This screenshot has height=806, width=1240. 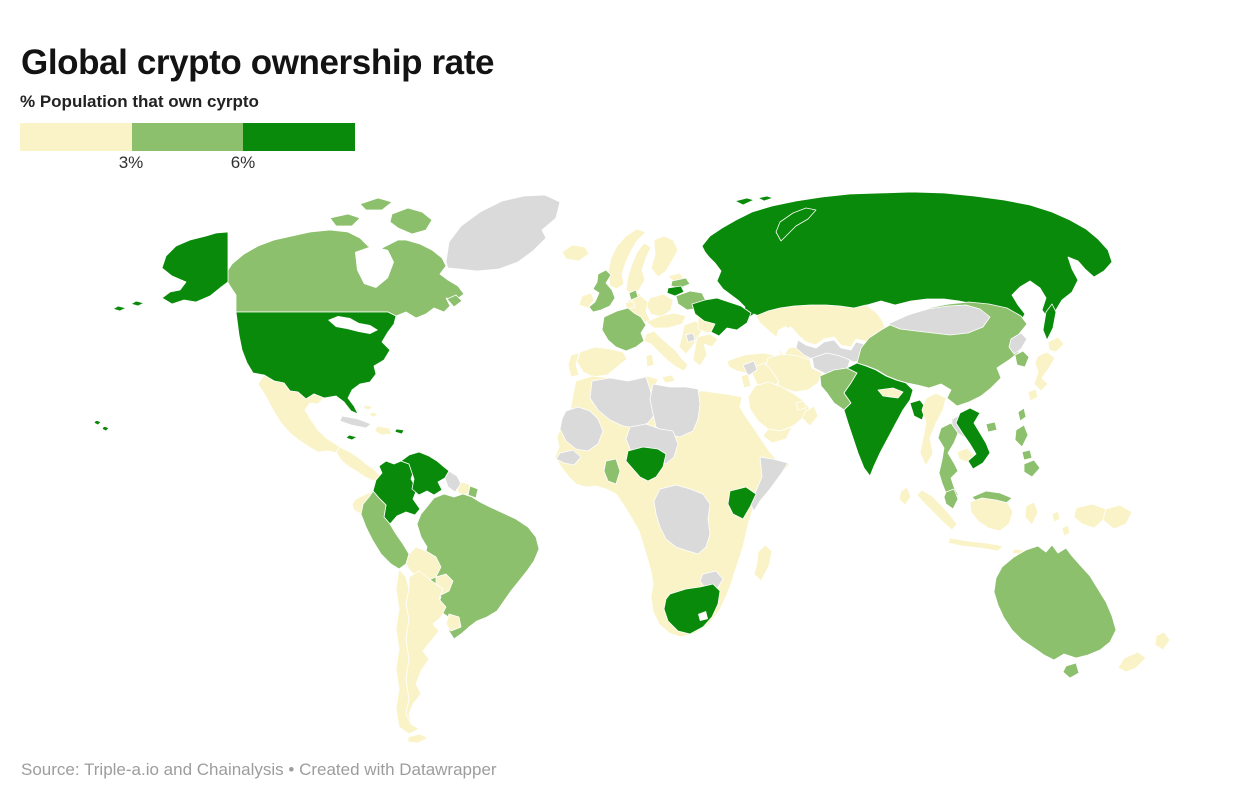 I want to click on country-oman, so click(x=810, y=416).